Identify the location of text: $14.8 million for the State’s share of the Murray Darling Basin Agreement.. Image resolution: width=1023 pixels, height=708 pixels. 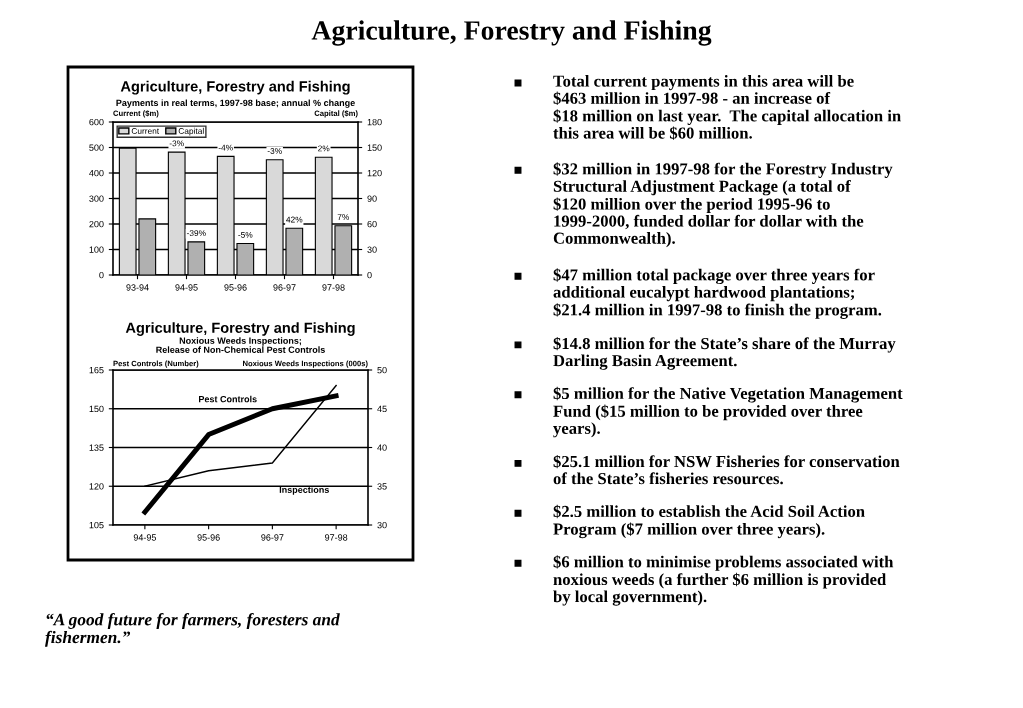
(724, 353).